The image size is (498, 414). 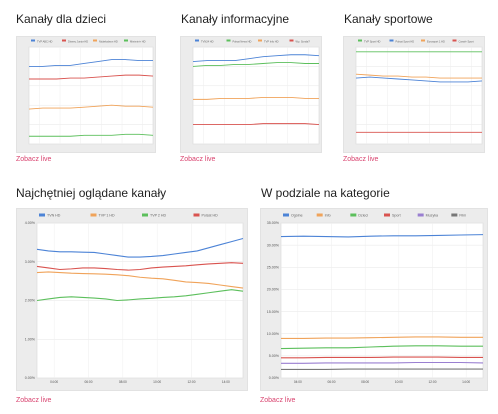 I want to click on y-tick-label: 1.00%, so click(x=30, y=339).